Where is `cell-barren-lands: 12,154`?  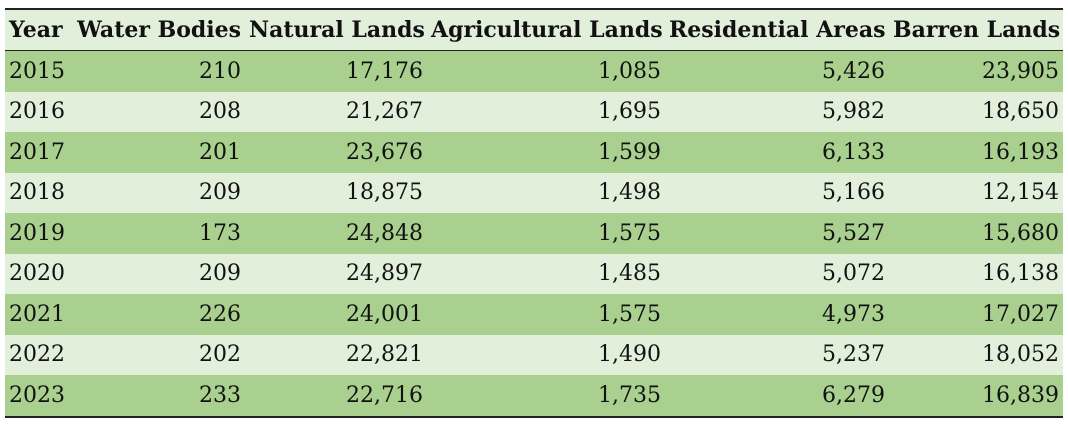 cell-barren-lands: 12,154 is located at coordinates (1020, 193).